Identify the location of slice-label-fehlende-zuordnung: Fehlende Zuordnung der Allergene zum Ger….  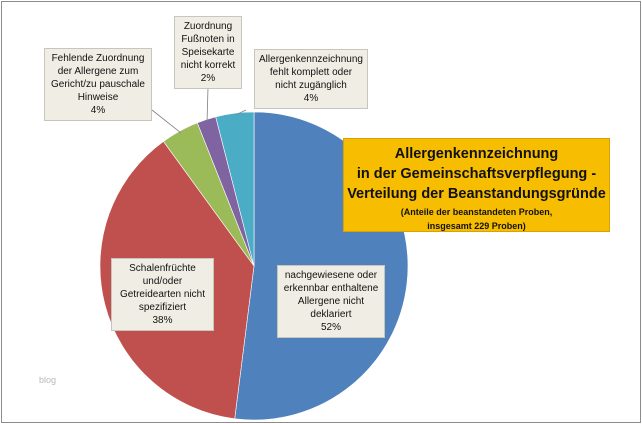
(98, 84).